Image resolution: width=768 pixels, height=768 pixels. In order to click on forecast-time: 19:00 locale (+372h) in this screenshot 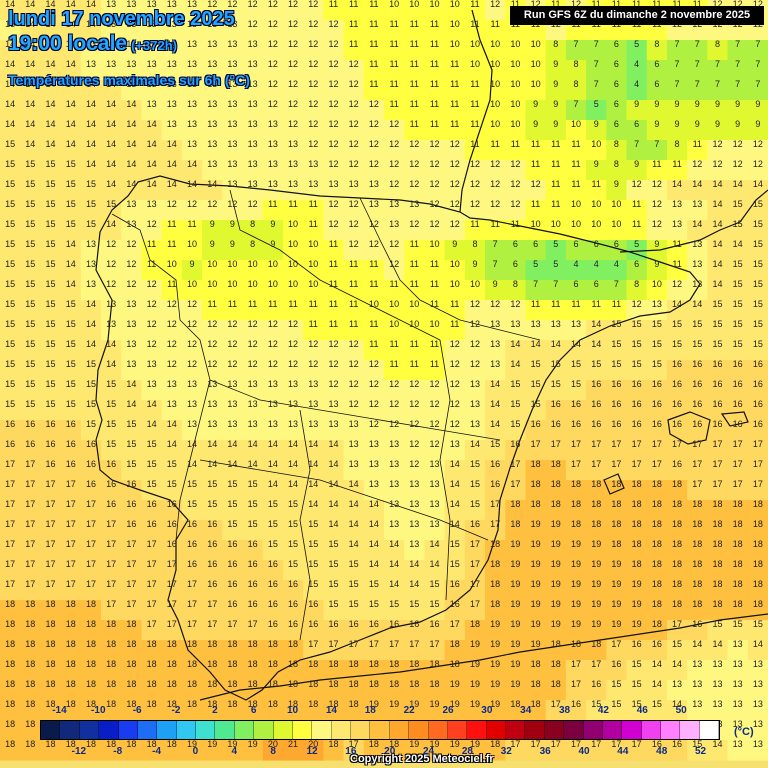, I will do `click(92, 44)`.